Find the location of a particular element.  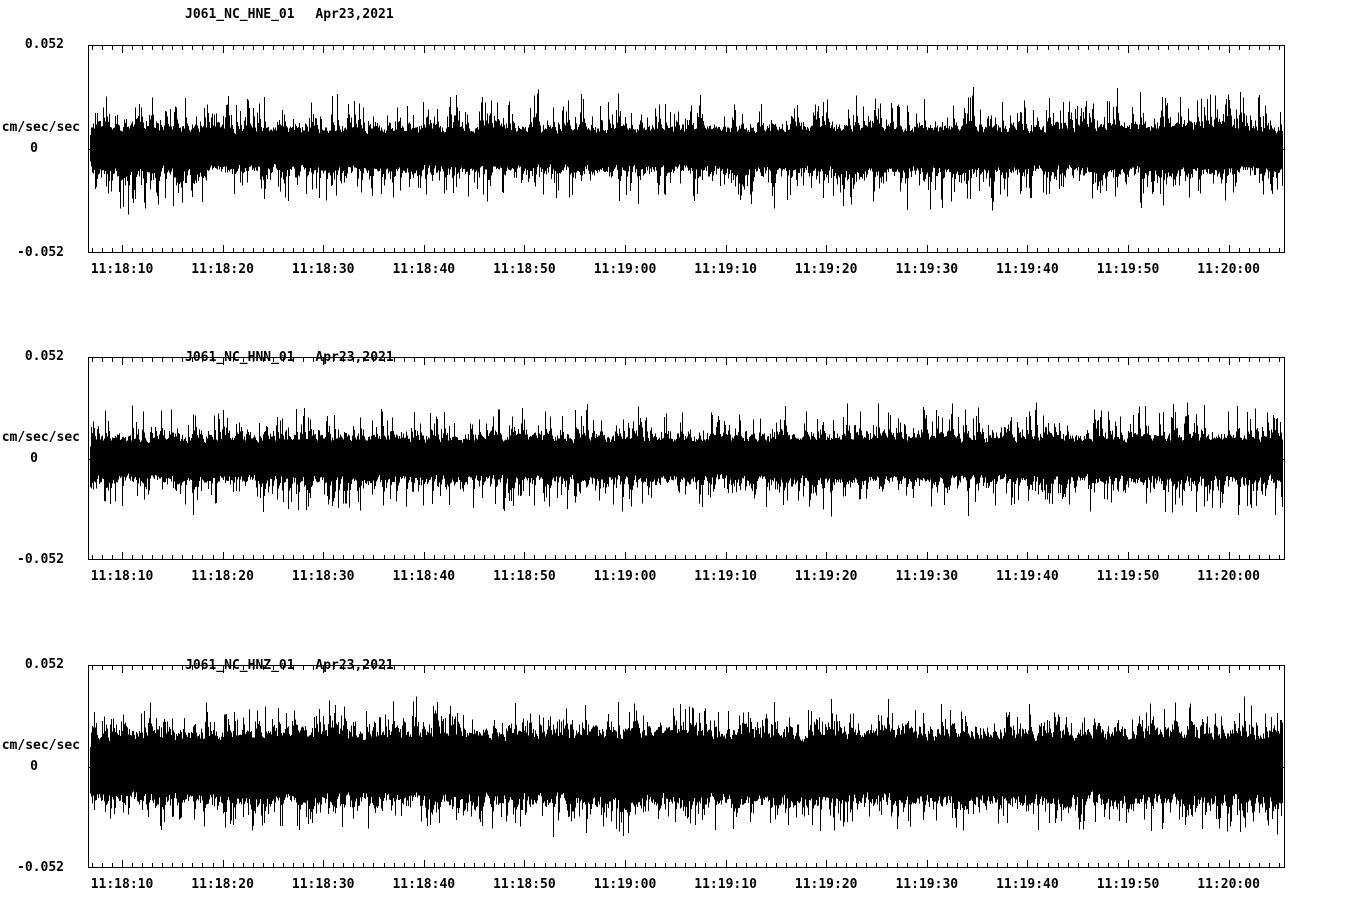

trace-header: J061_NC_HNE_01 Apr23,2021 is located at coordinates (289, 14).